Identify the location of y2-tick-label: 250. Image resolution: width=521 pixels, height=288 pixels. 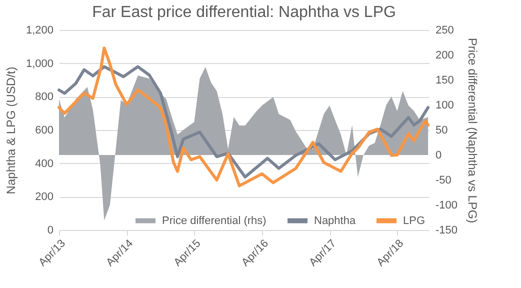
(445, 30).